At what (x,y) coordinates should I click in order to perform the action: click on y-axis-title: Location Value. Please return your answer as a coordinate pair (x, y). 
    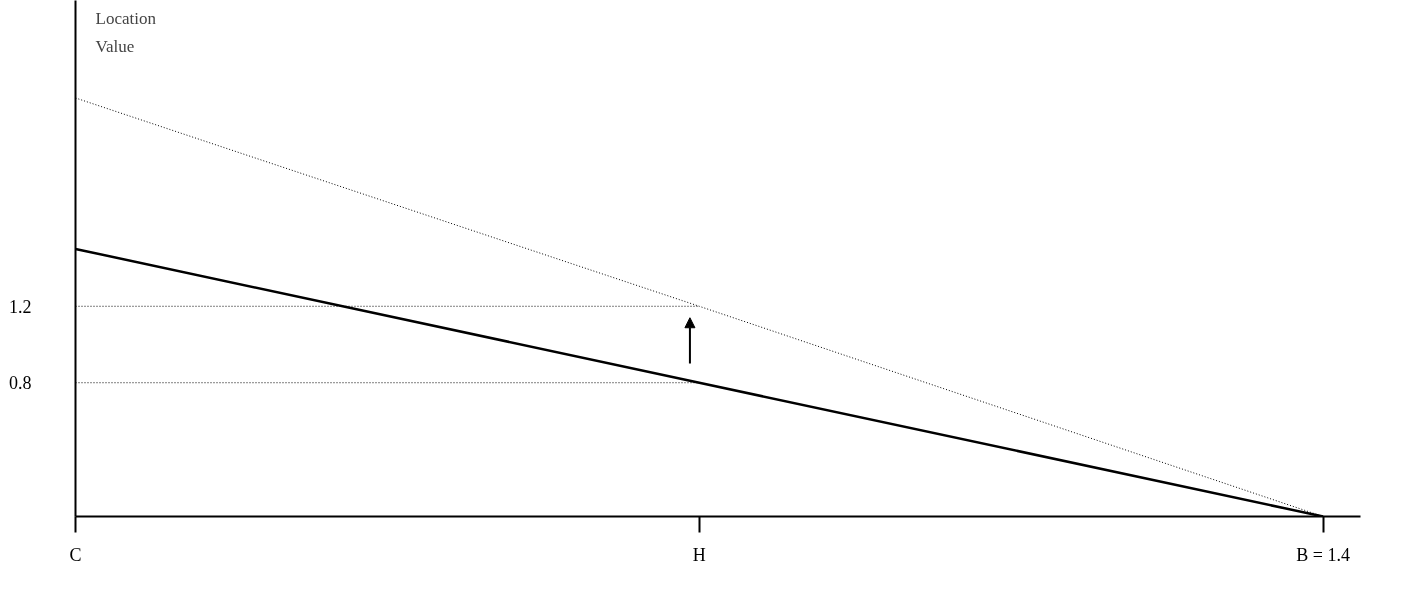
    Looking at the image, I should click on (126, 32).